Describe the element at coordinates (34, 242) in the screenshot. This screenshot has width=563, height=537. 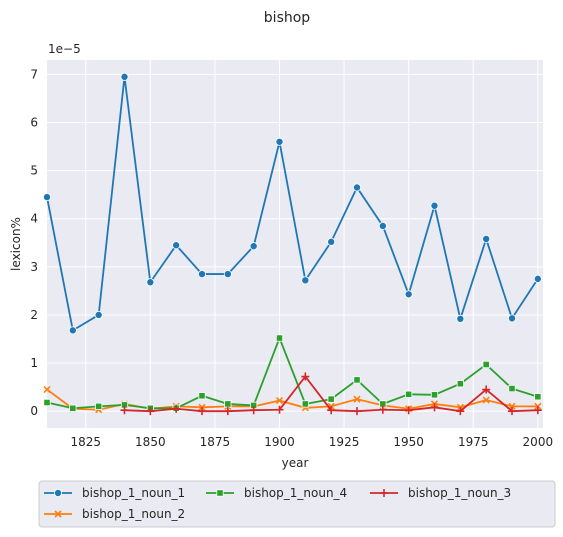
I see `y-axis-ticks: 0 1 2 3 4 5 6 7` at that location.